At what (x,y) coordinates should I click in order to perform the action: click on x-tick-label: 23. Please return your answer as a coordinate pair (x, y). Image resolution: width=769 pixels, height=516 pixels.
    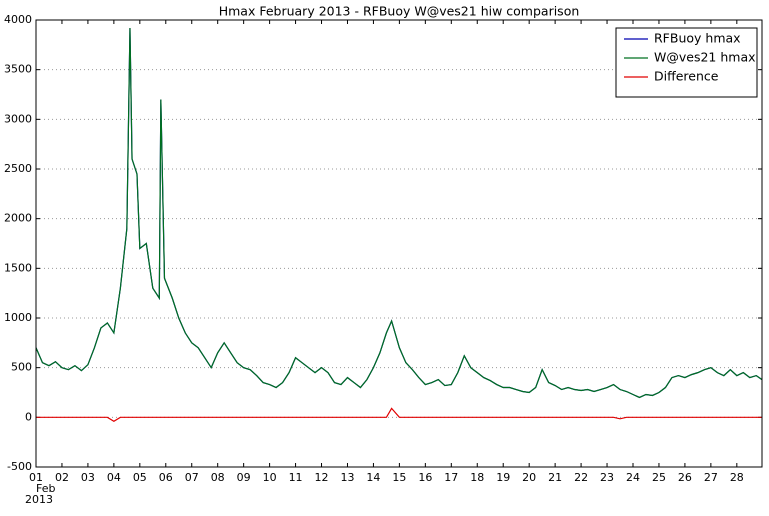
    Looking at the image, I should click on (607, 477).